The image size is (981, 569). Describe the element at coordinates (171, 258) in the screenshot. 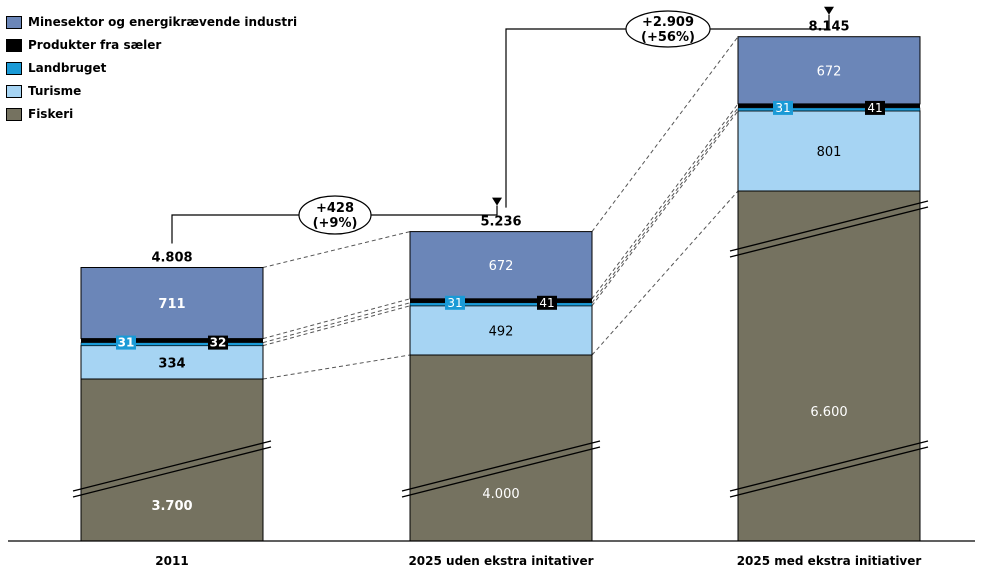

I see `total-label-2011: 4.808` at that location.